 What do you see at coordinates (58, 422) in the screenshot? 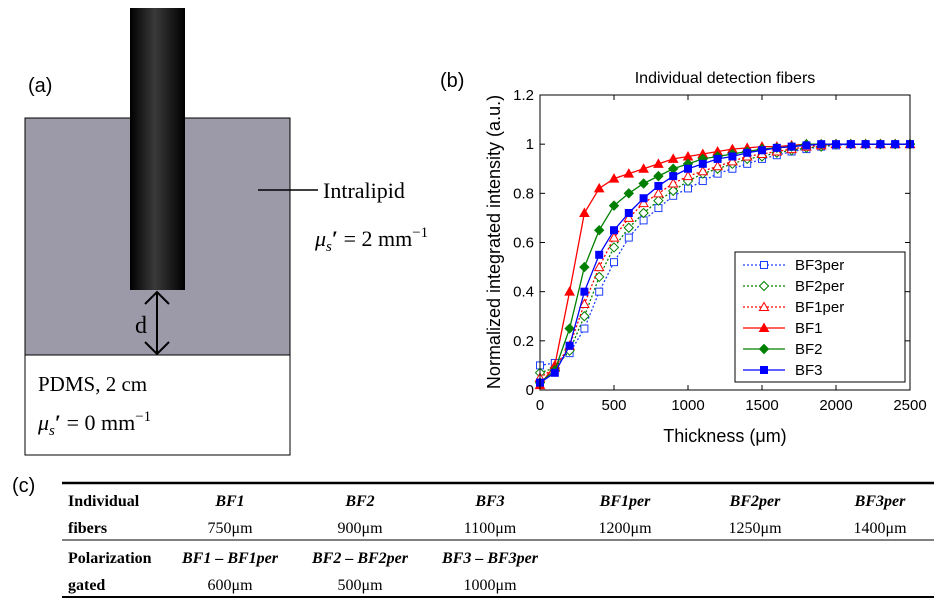
I see `prime: ′` at bounding box center [58, 422].